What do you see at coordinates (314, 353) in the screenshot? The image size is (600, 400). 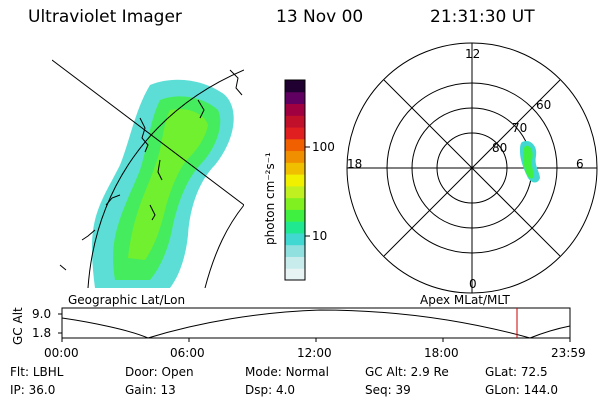 I see `xtick-1200: 12:00` at bounding box center [314, 353].